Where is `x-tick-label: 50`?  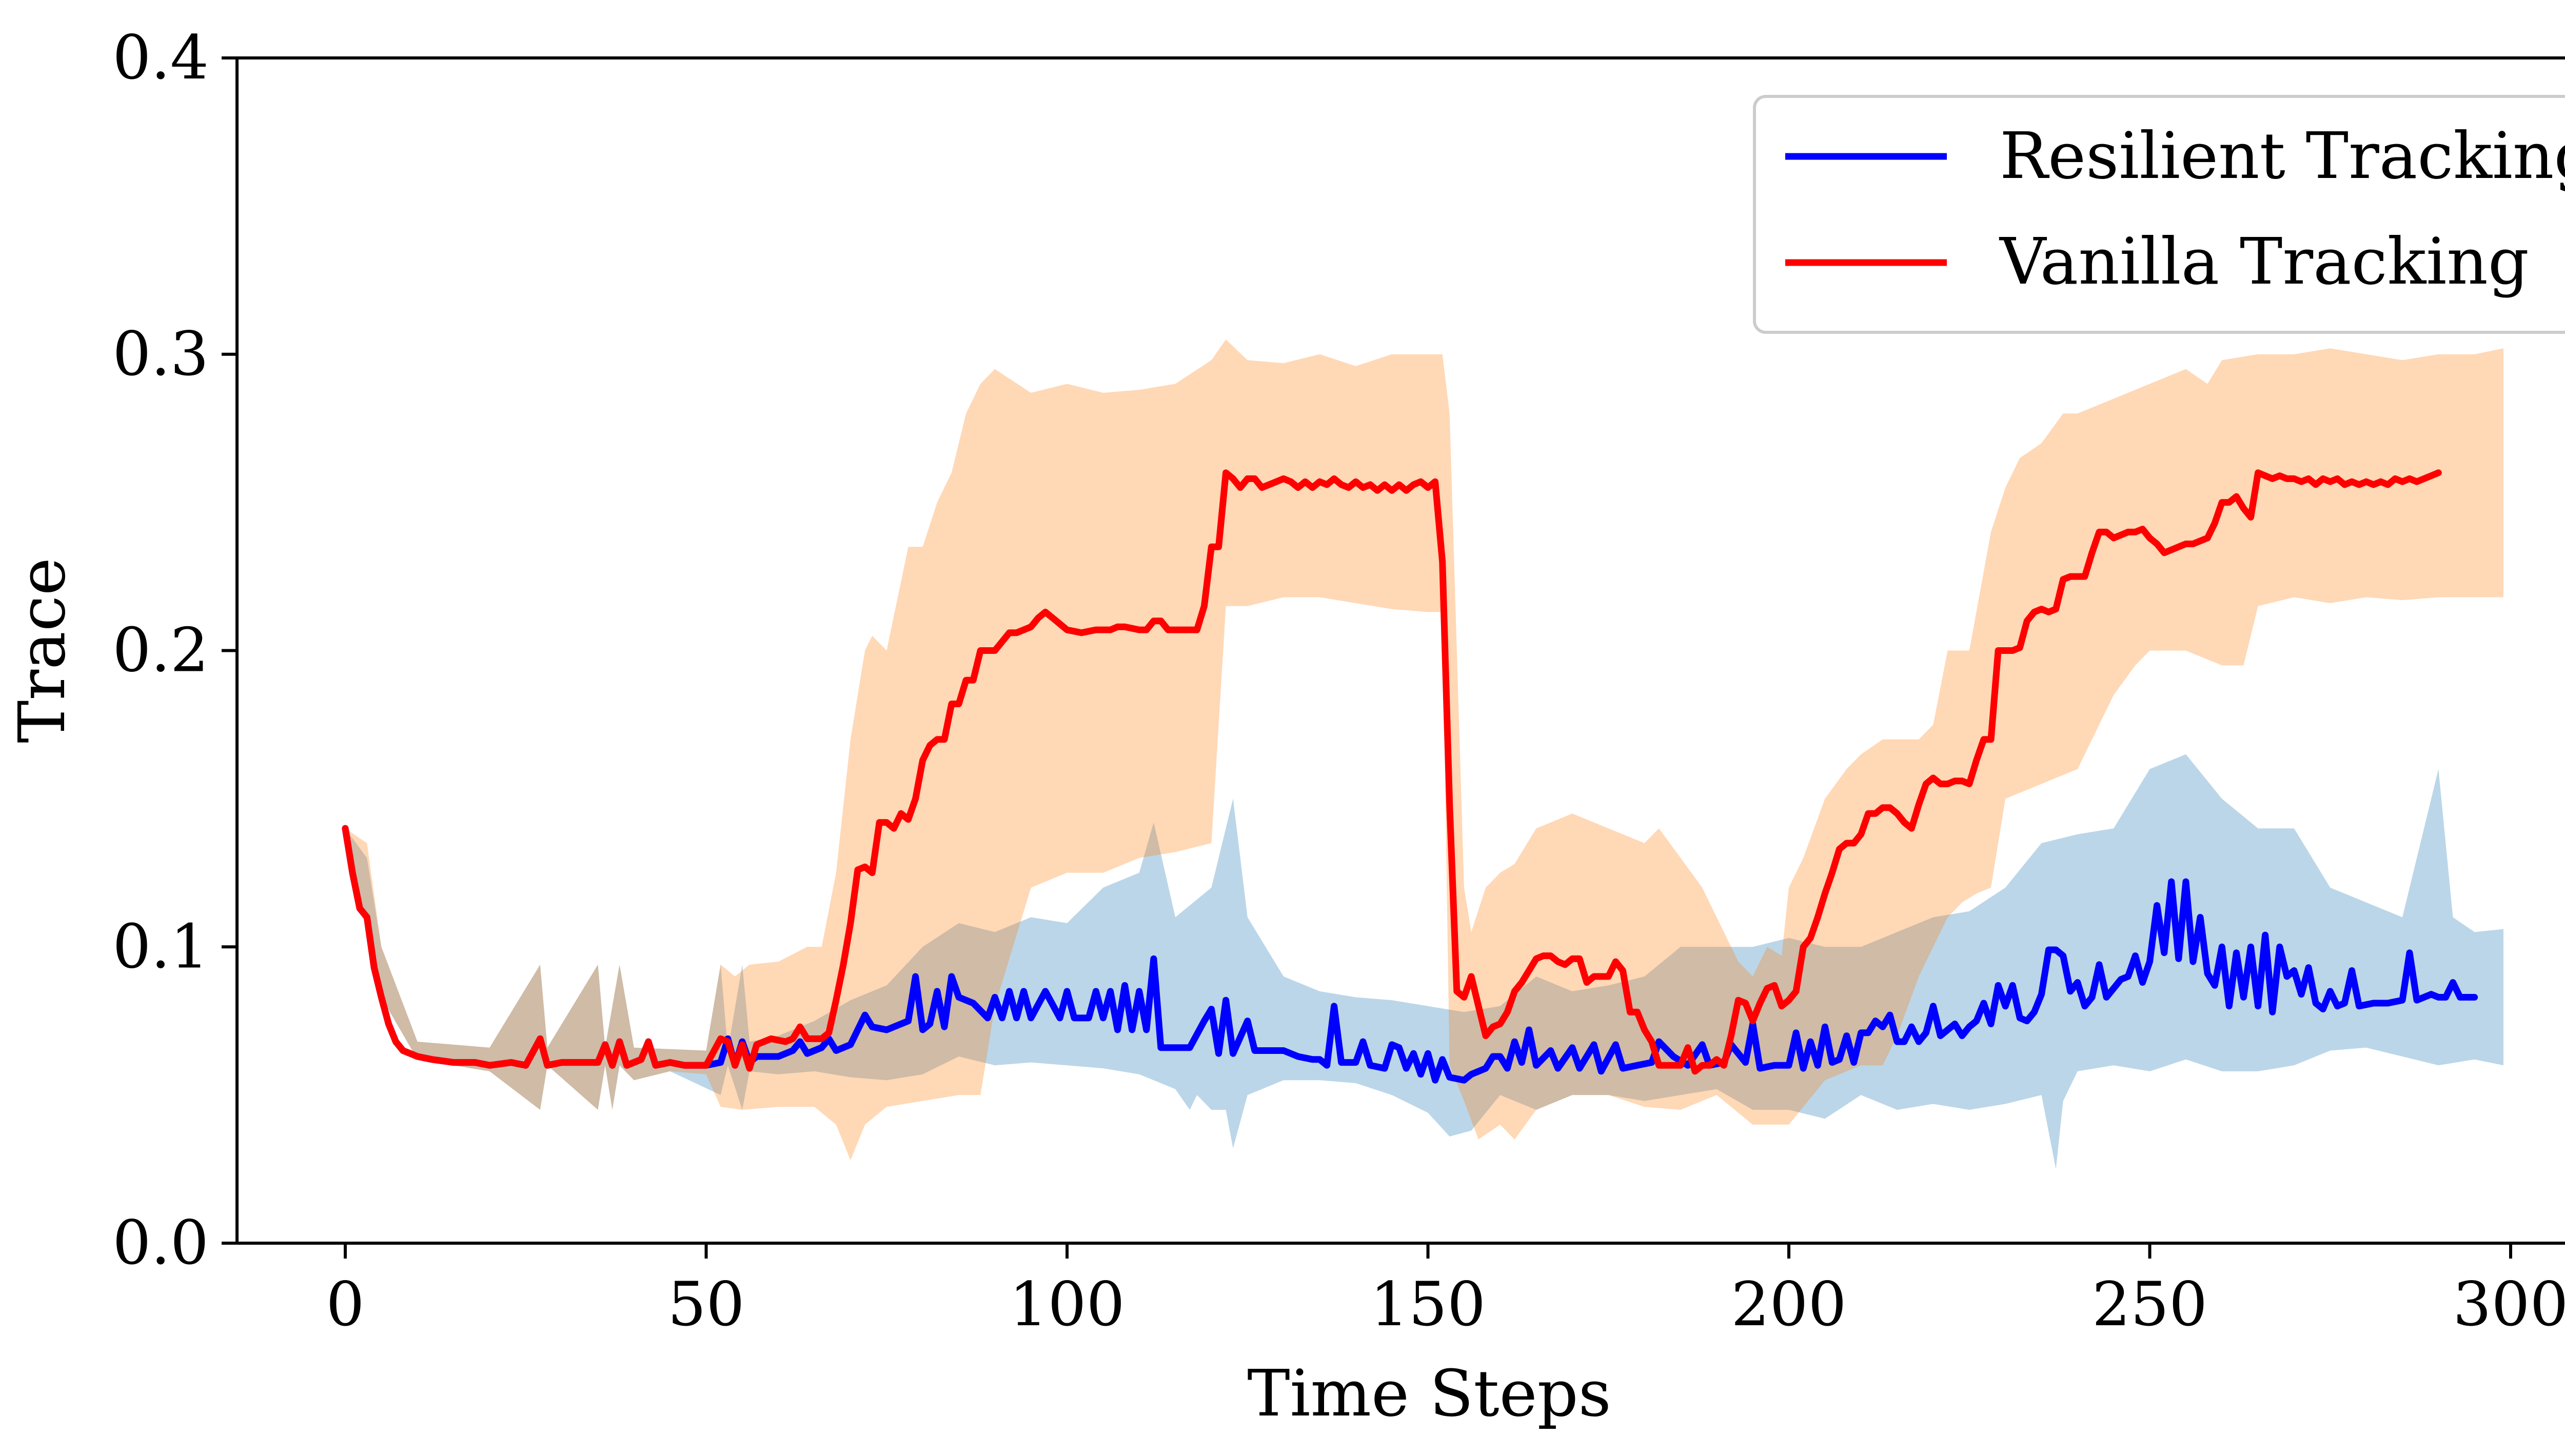 x-tick-label: 50 is located at coordinates (705, 1304).